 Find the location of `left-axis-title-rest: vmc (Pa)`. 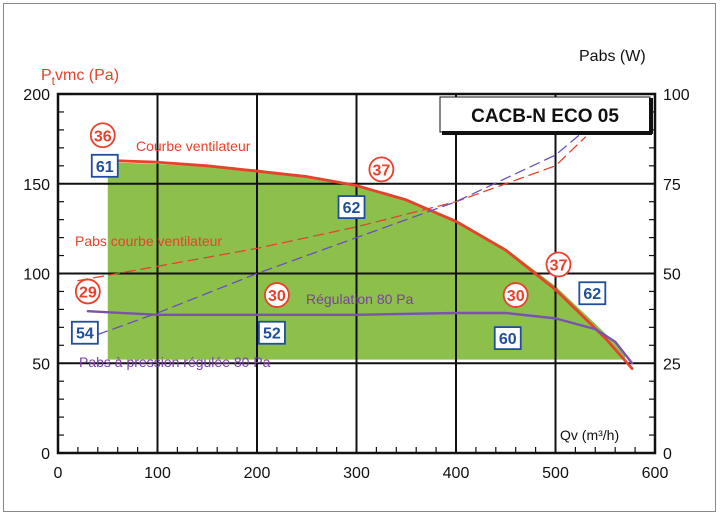

left-axis-title-rest: vmc (Pa) is located at coordinates (87, 75).